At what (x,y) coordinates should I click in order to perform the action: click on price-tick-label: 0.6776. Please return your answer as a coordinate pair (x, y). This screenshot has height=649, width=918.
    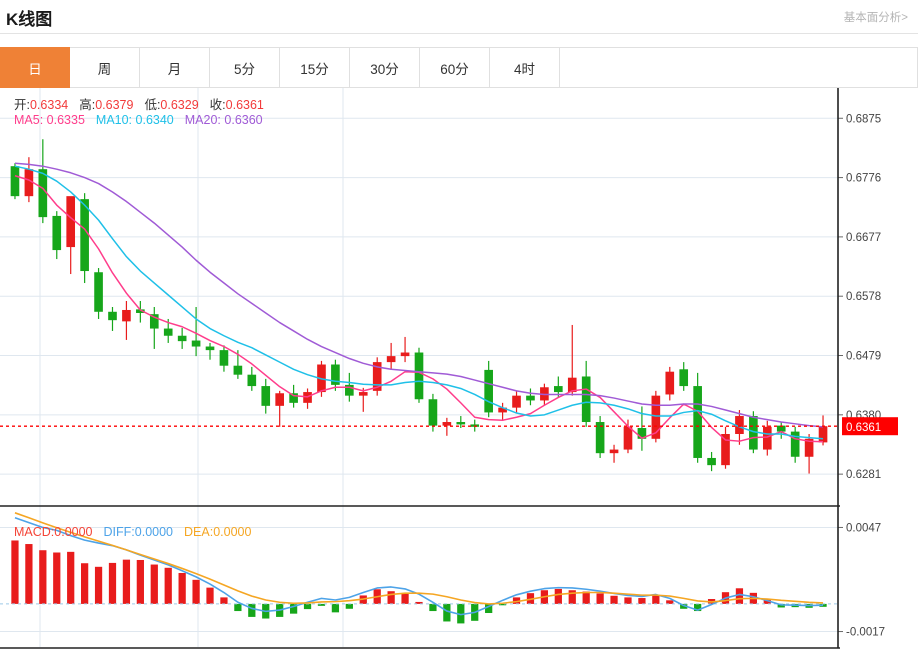
    Looking at the image, I should click on (863, 179).